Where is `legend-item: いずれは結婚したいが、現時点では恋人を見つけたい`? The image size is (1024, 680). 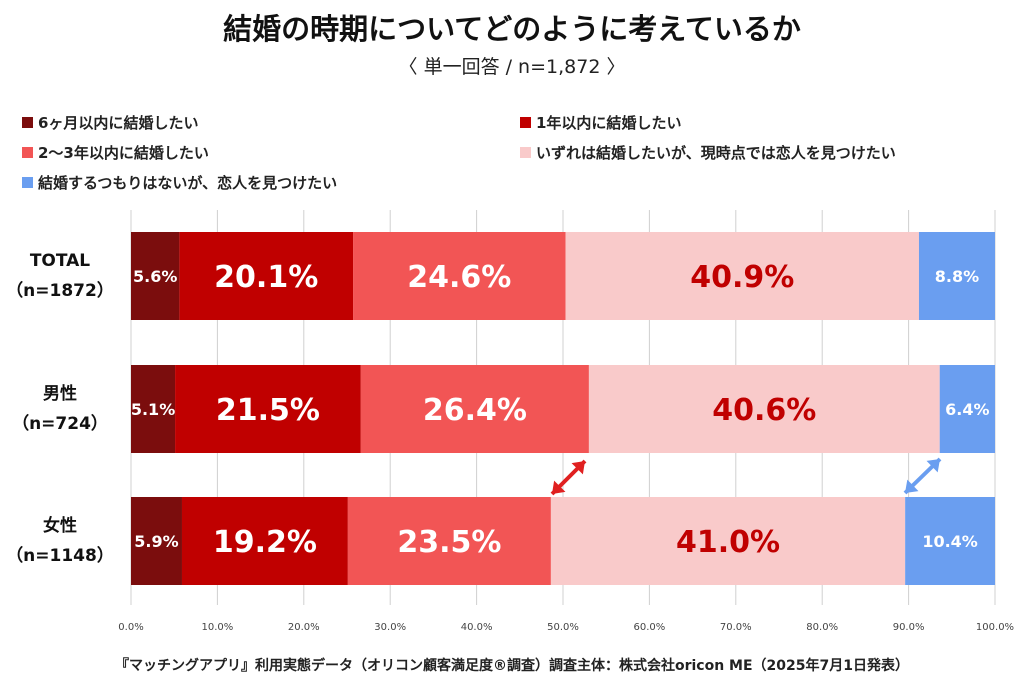 legend-item: いずれは結婚したいが、現時点では恋人を見つけたい is located at coordinates (708, 152).